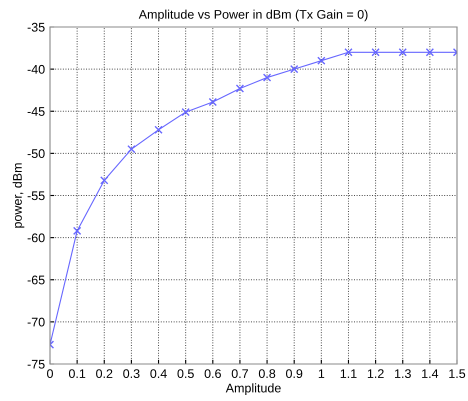 The image size is (468, 401). I want to click on x-axis-title: Amplitude, so click(253, 389).